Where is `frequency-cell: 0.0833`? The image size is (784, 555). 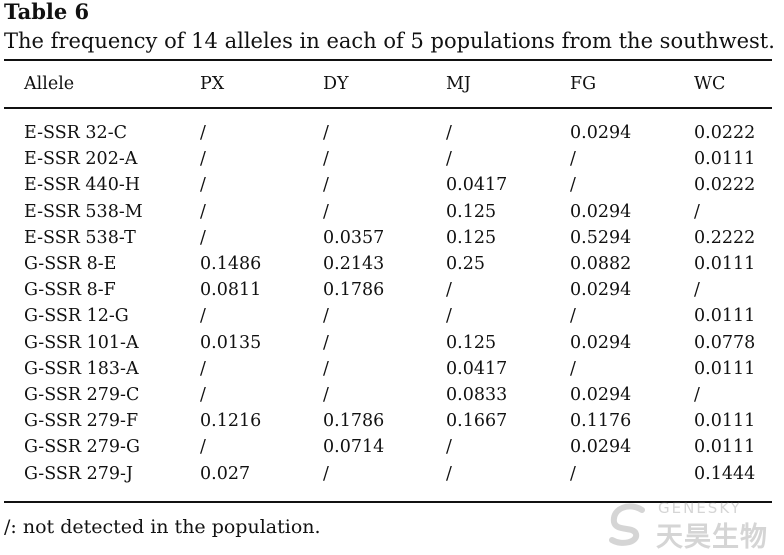 frequency-cell: 0.0833 is located at coordinates (477, 395).